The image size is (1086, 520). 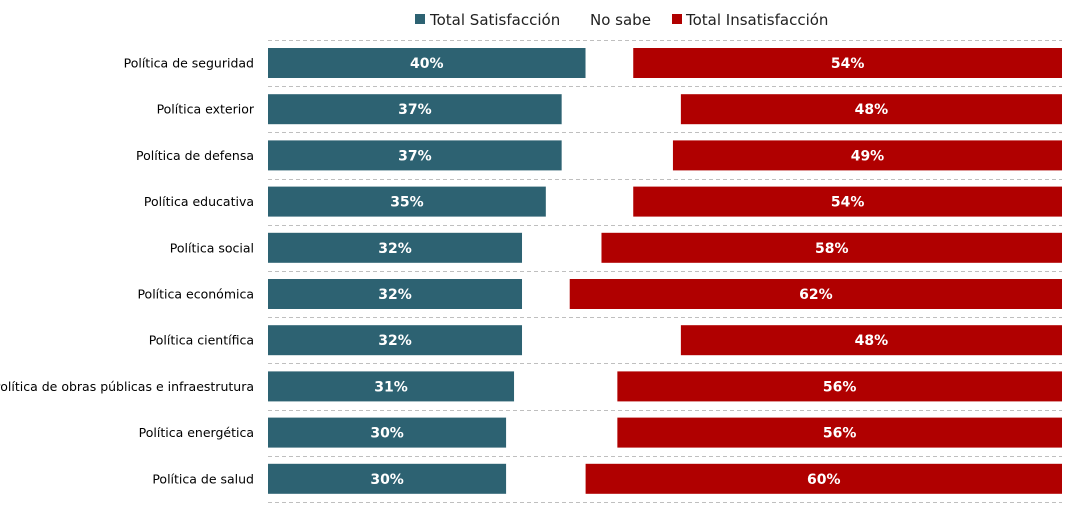 I want to click on data-label-satisfaction-politica-cientifica: 32%, so click(x=395, y=341).